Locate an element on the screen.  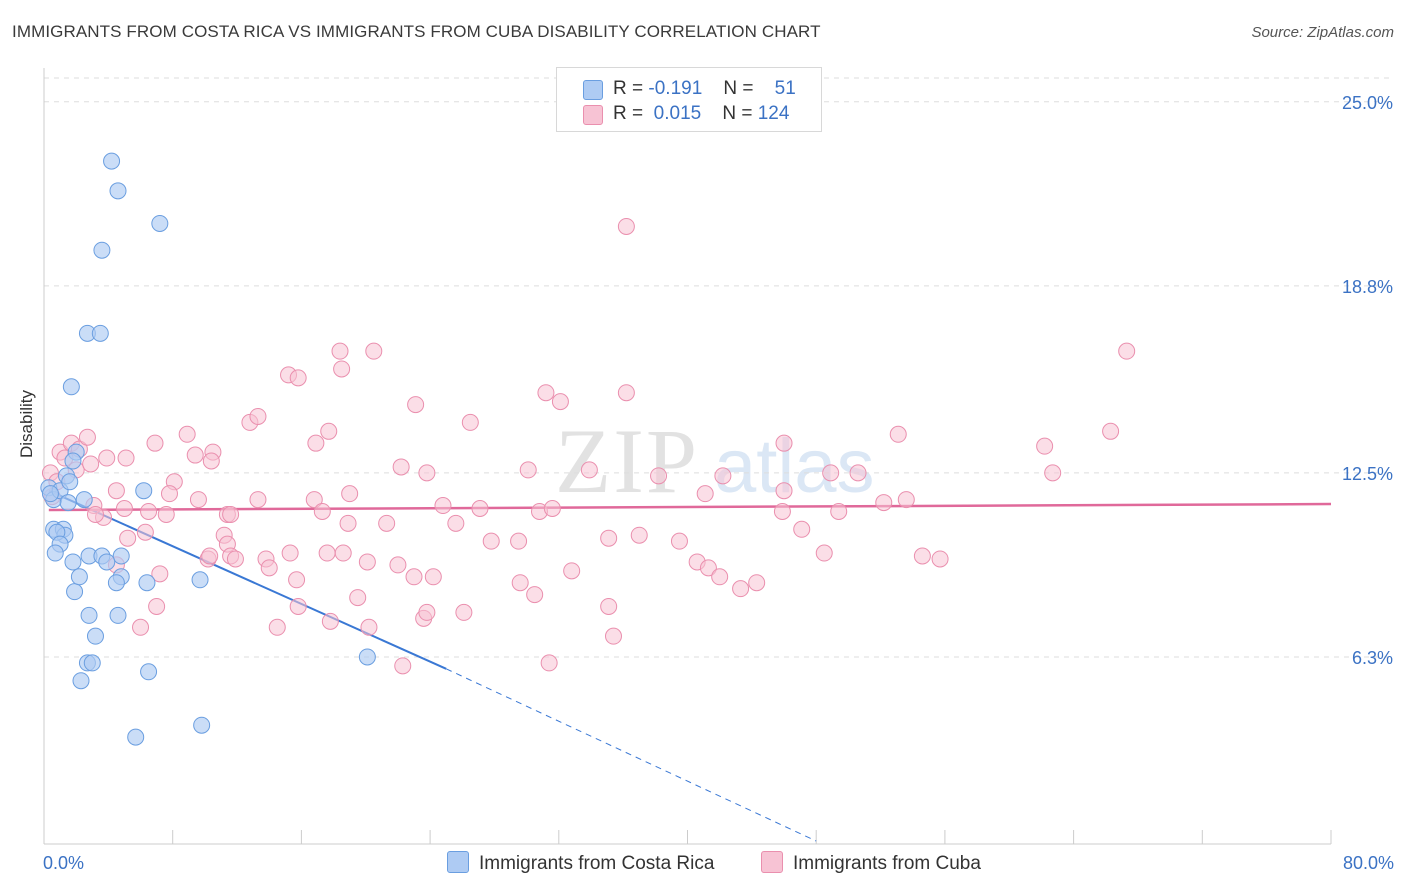
y-tick-label: 25.0% is located at coordinates (1367, 103).